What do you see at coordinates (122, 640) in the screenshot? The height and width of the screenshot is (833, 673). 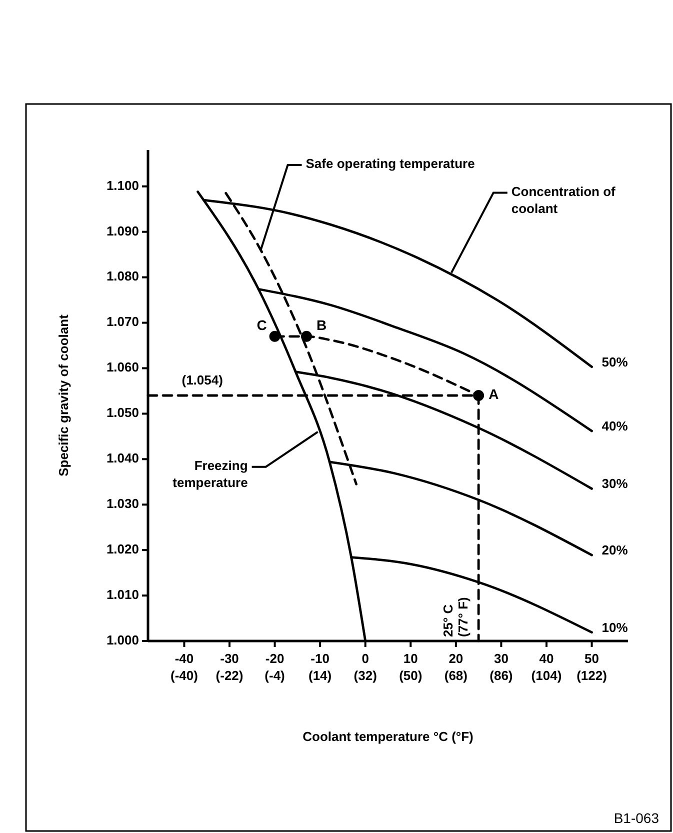 I see `y-tick-label: 1.000` at bounding box center [122, 640].